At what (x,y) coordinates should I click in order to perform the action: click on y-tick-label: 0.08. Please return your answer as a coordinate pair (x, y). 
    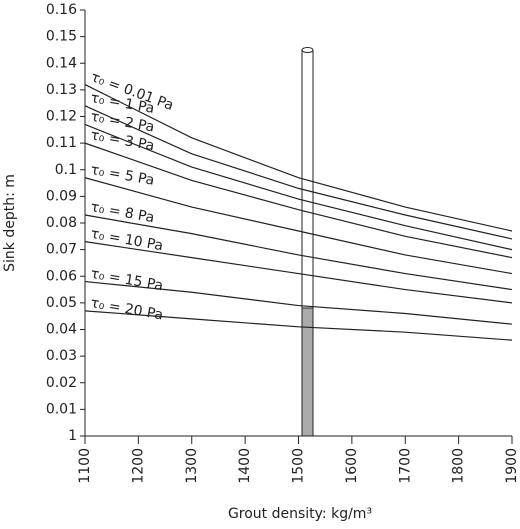
    Looking at the image, I should click on (61, 223).